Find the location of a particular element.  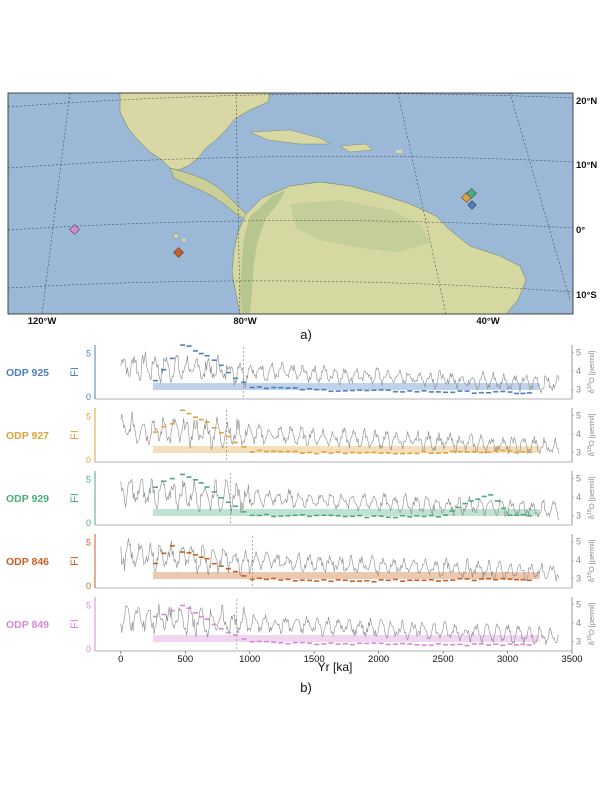

lon-label-120w: 120°W is located at coordinates (42, 321).